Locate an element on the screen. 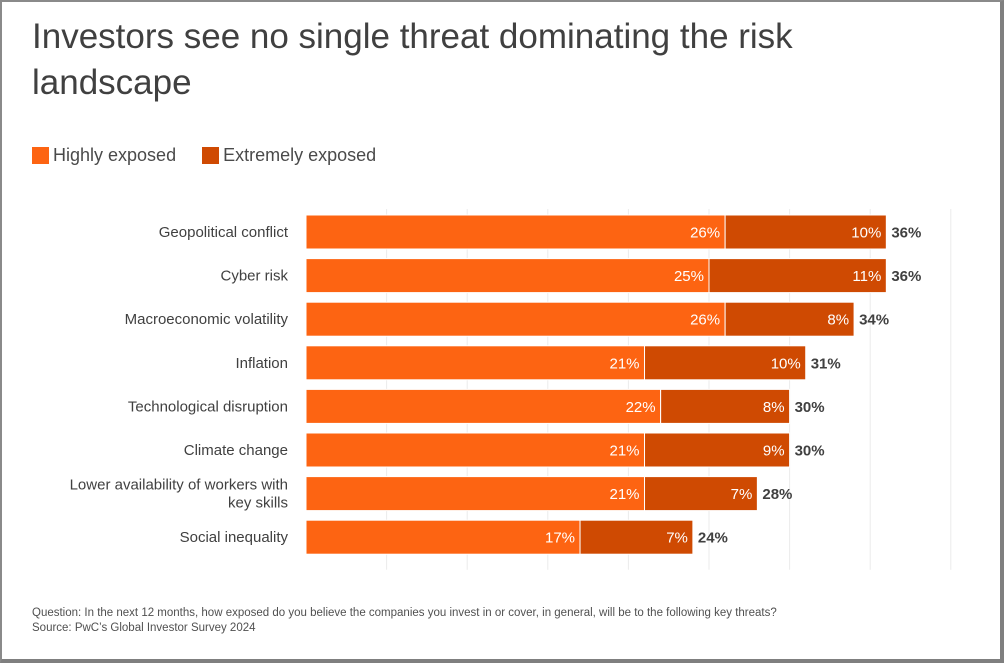 The height and width of the screenshot is (663, 1004). category-label: Climate change is located at coordinates (236, 450).